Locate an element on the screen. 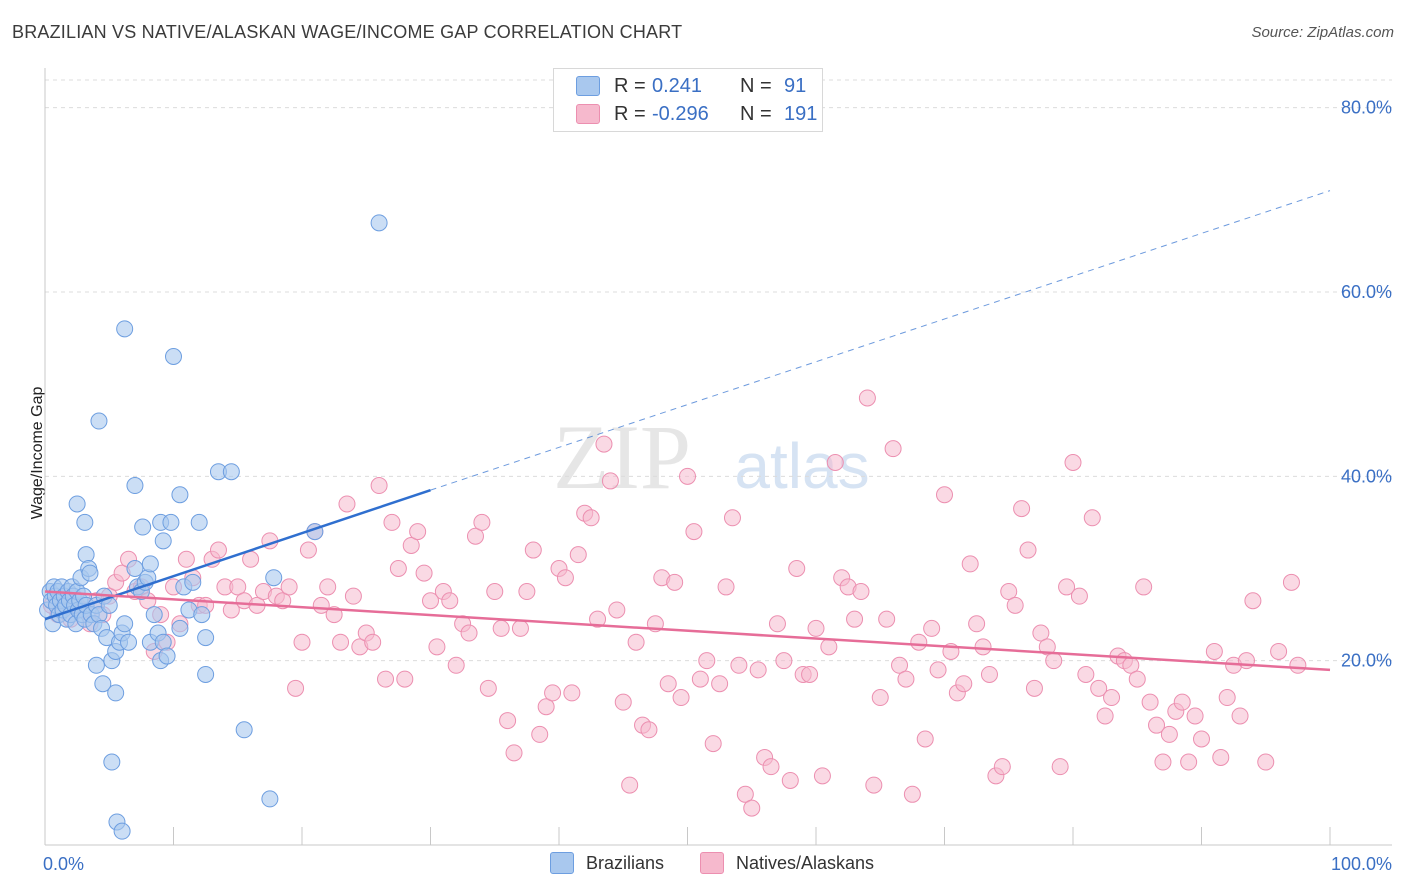 The height and width of the screenshot is (892, 1406). watermark-zip: ZIP is located at coordinates (622, 457).